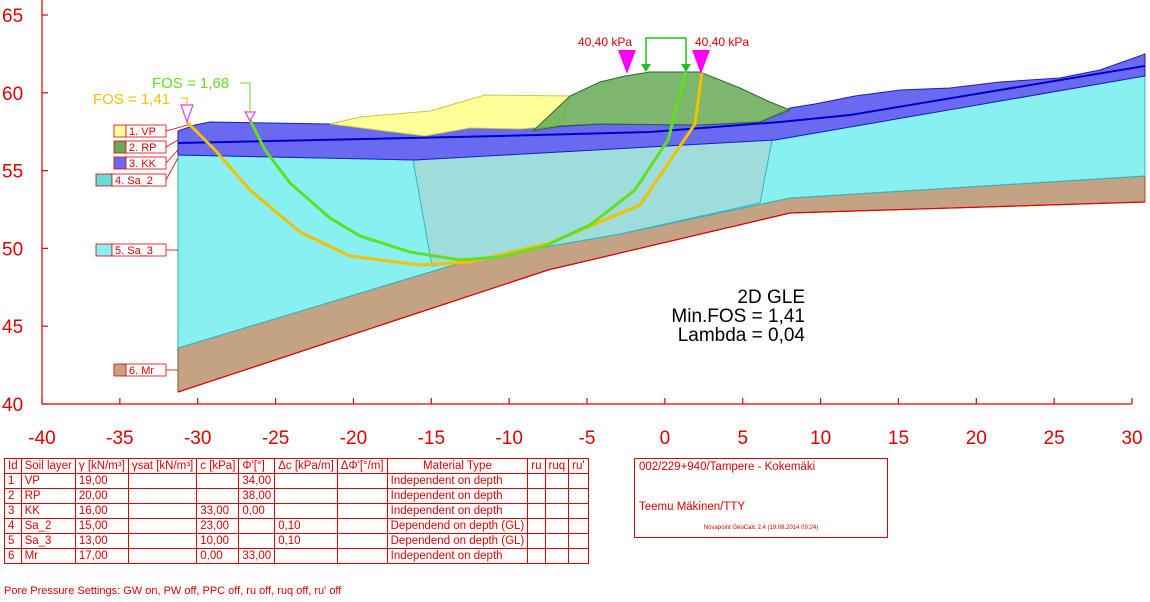  Describe the element at coordinates (727, 467) in the screenshot. I see `project-name: 002/229+940/Tampere - Kokemäki` at that location.